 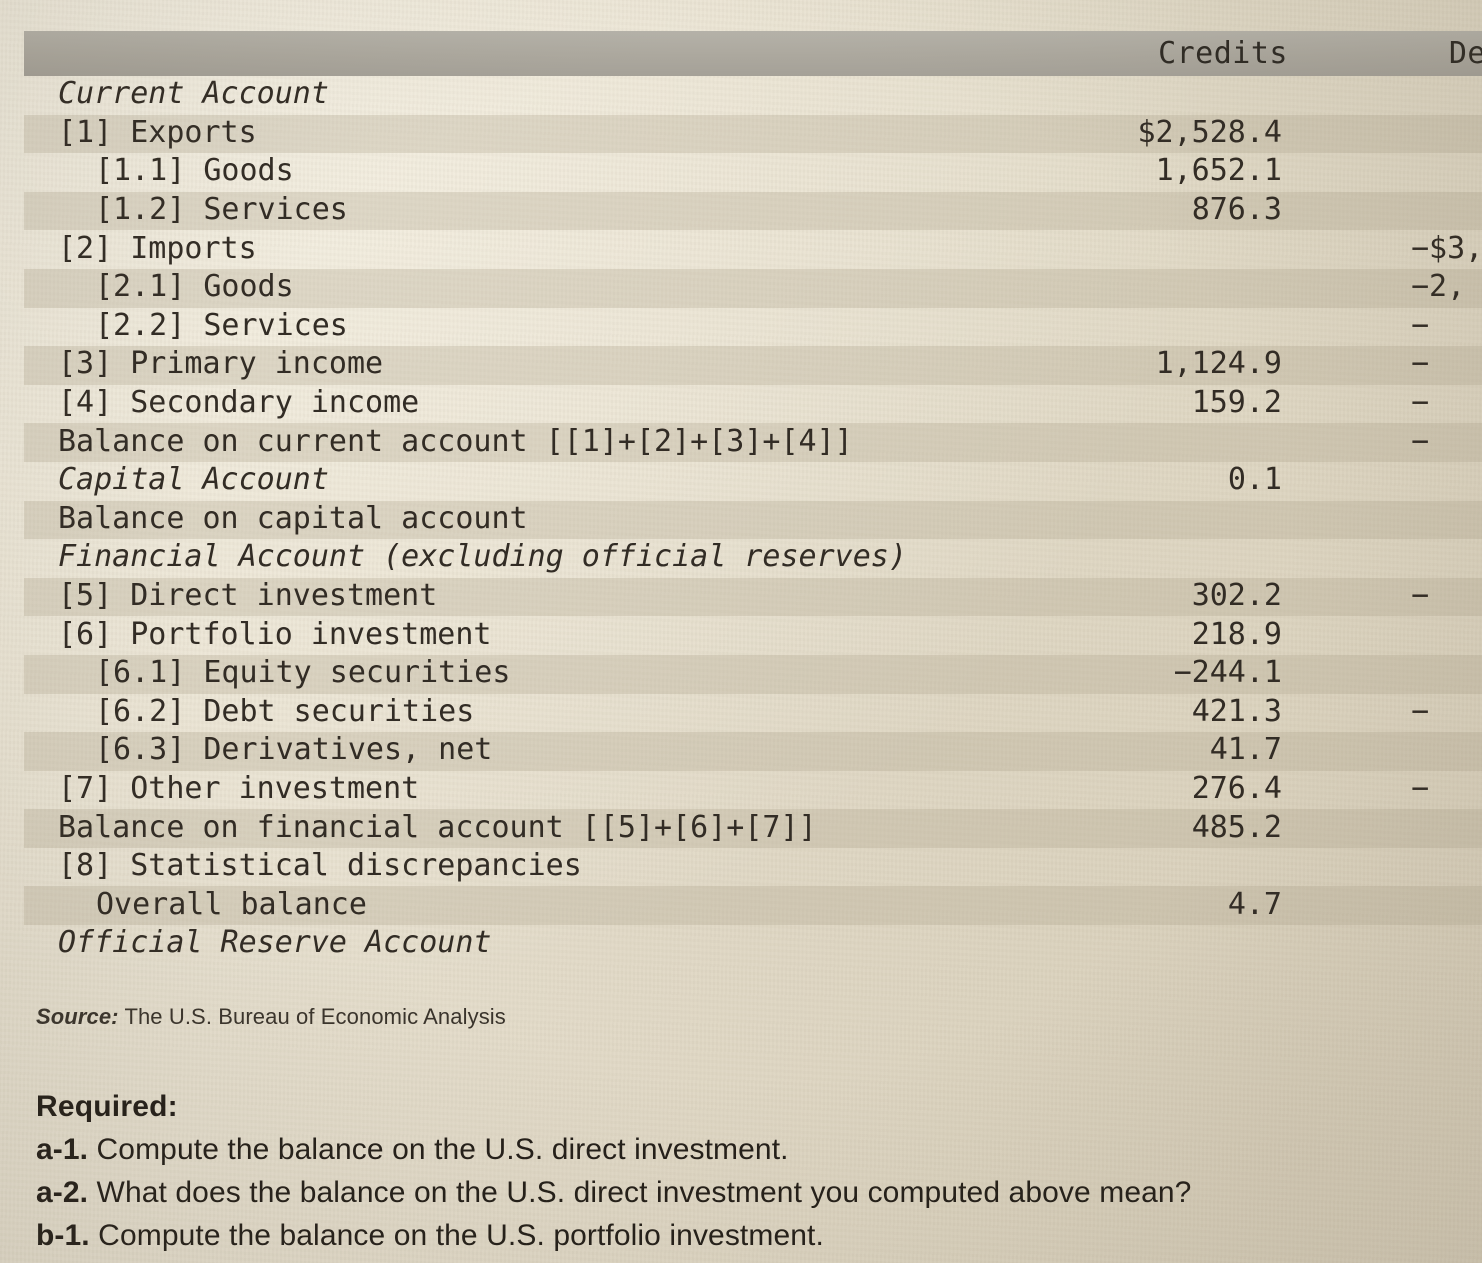 What do you see at coordinates (1245, 750) in the screenshot?
I see `row-credit-value: 41.7` at bounding box center [1245, 750].